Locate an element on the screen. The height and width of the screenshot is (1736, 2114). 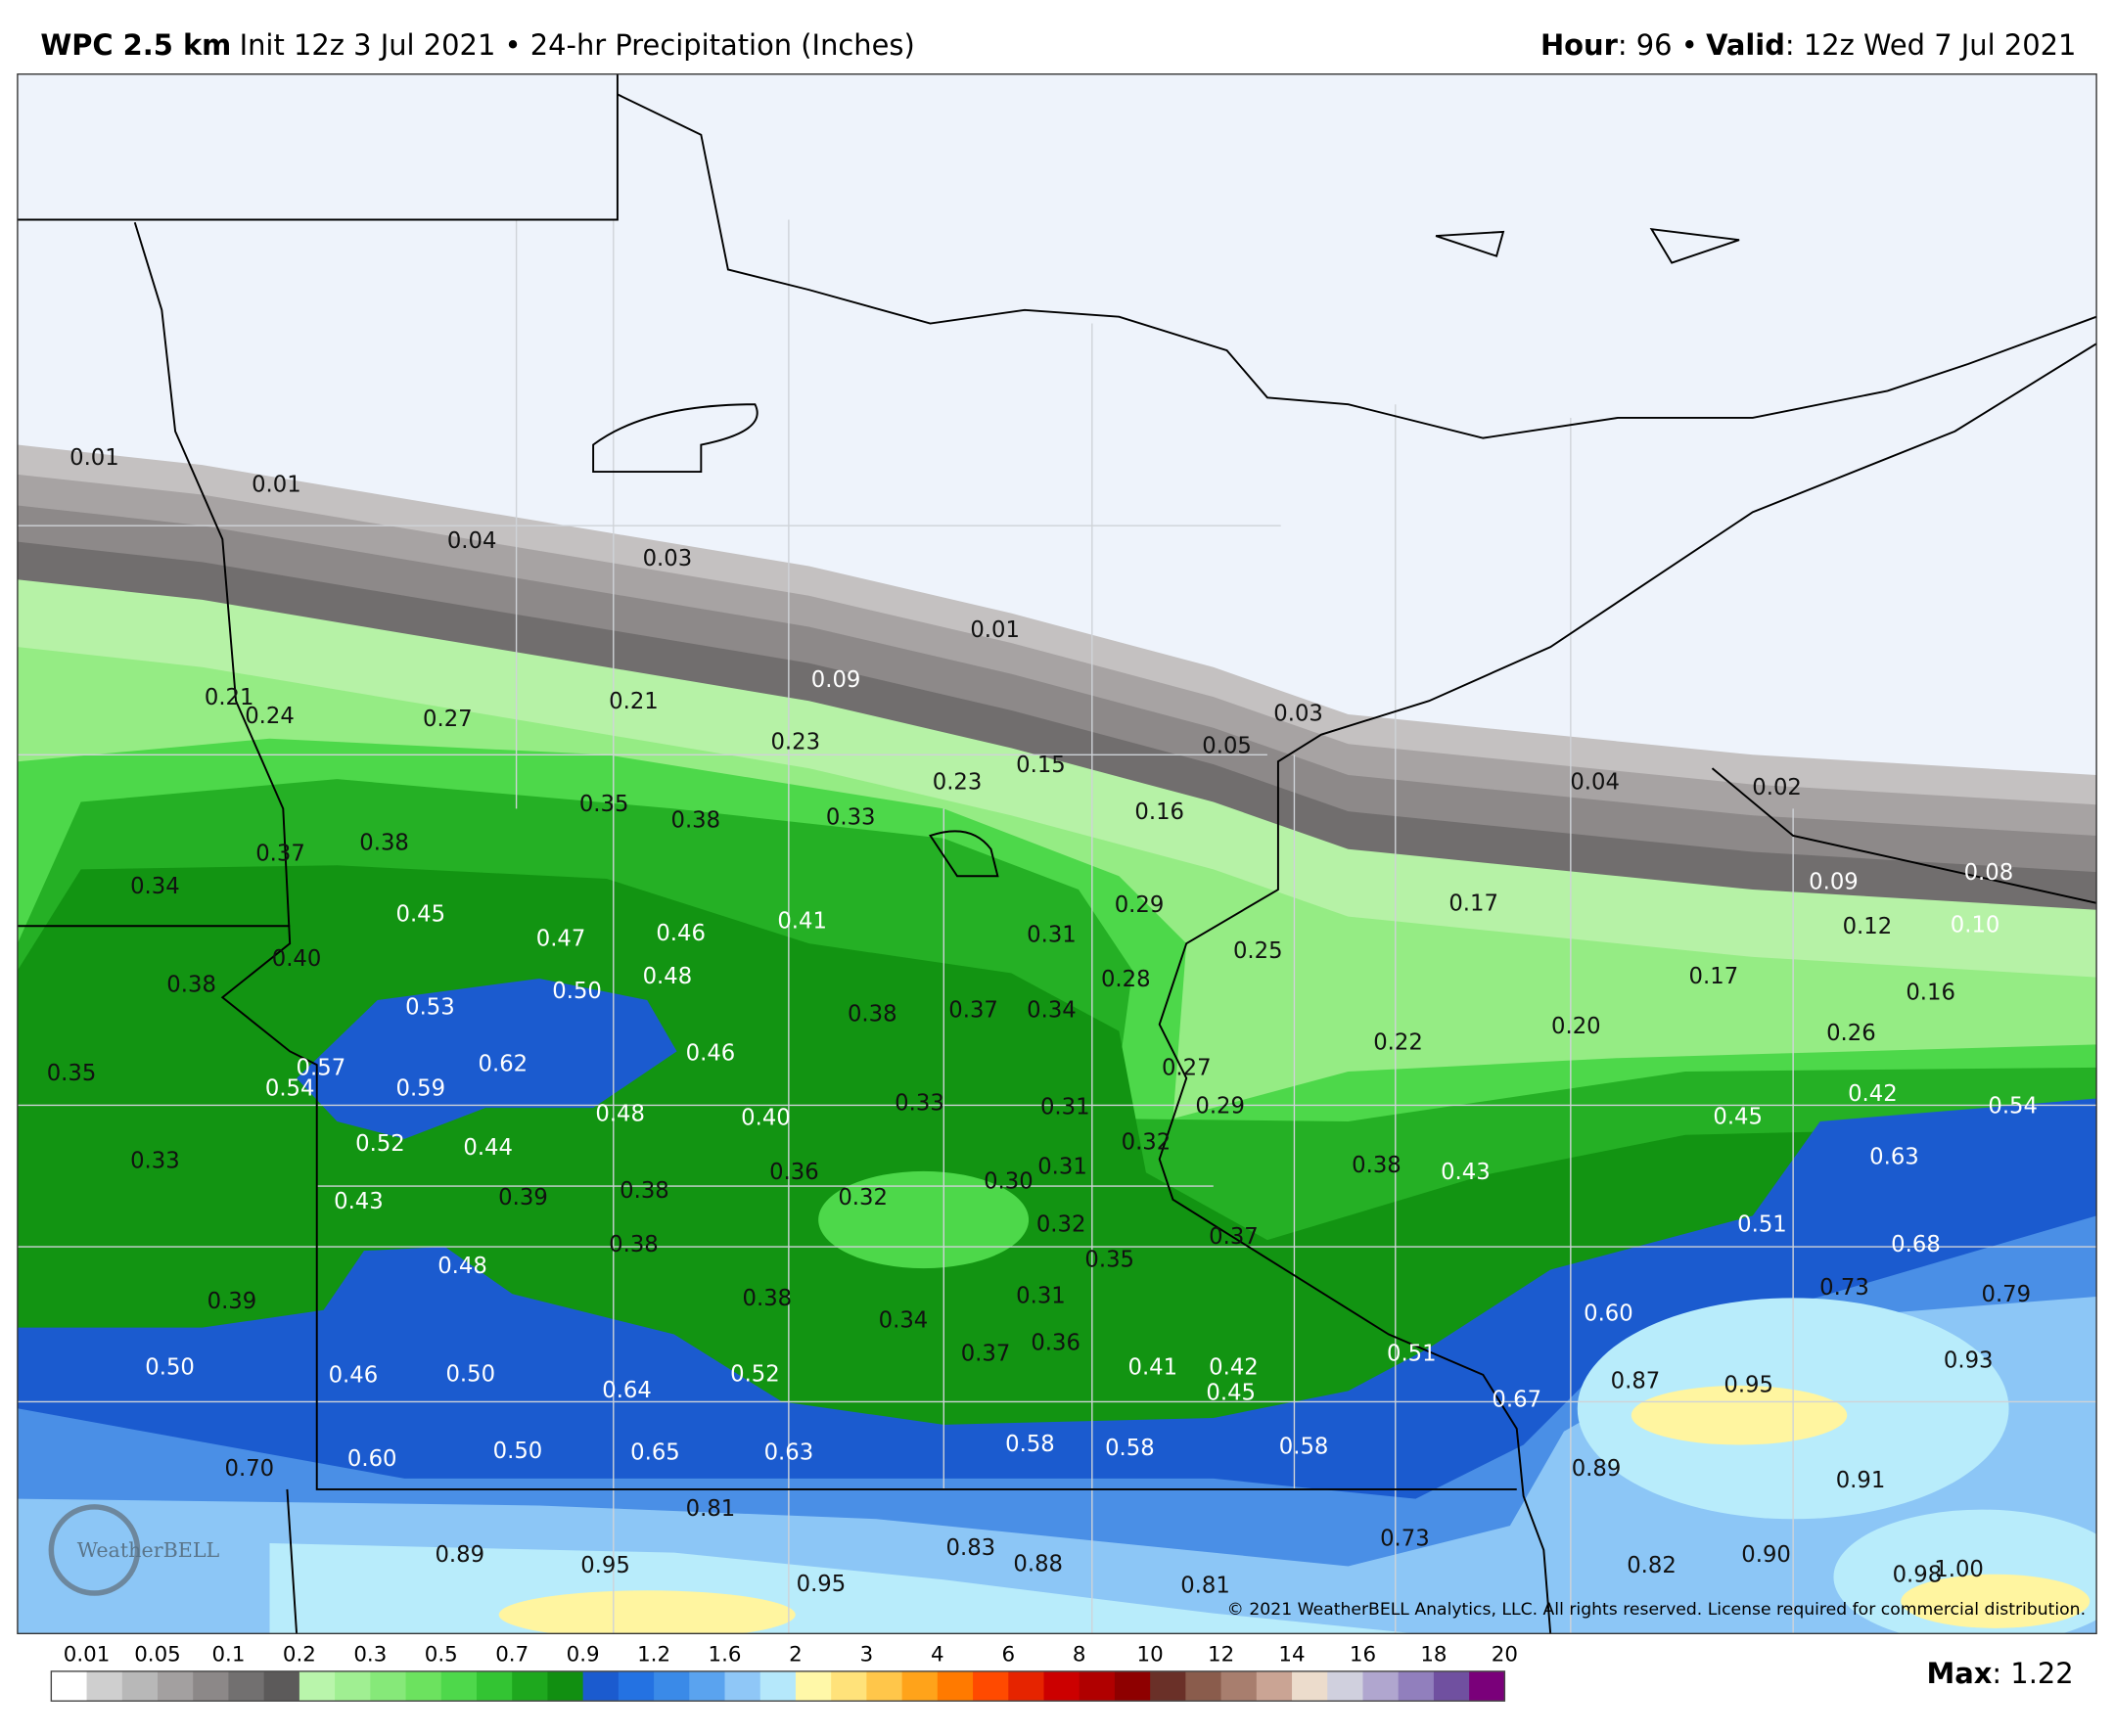
point-label: 0.45 is located at coordinates (1738, 1116).